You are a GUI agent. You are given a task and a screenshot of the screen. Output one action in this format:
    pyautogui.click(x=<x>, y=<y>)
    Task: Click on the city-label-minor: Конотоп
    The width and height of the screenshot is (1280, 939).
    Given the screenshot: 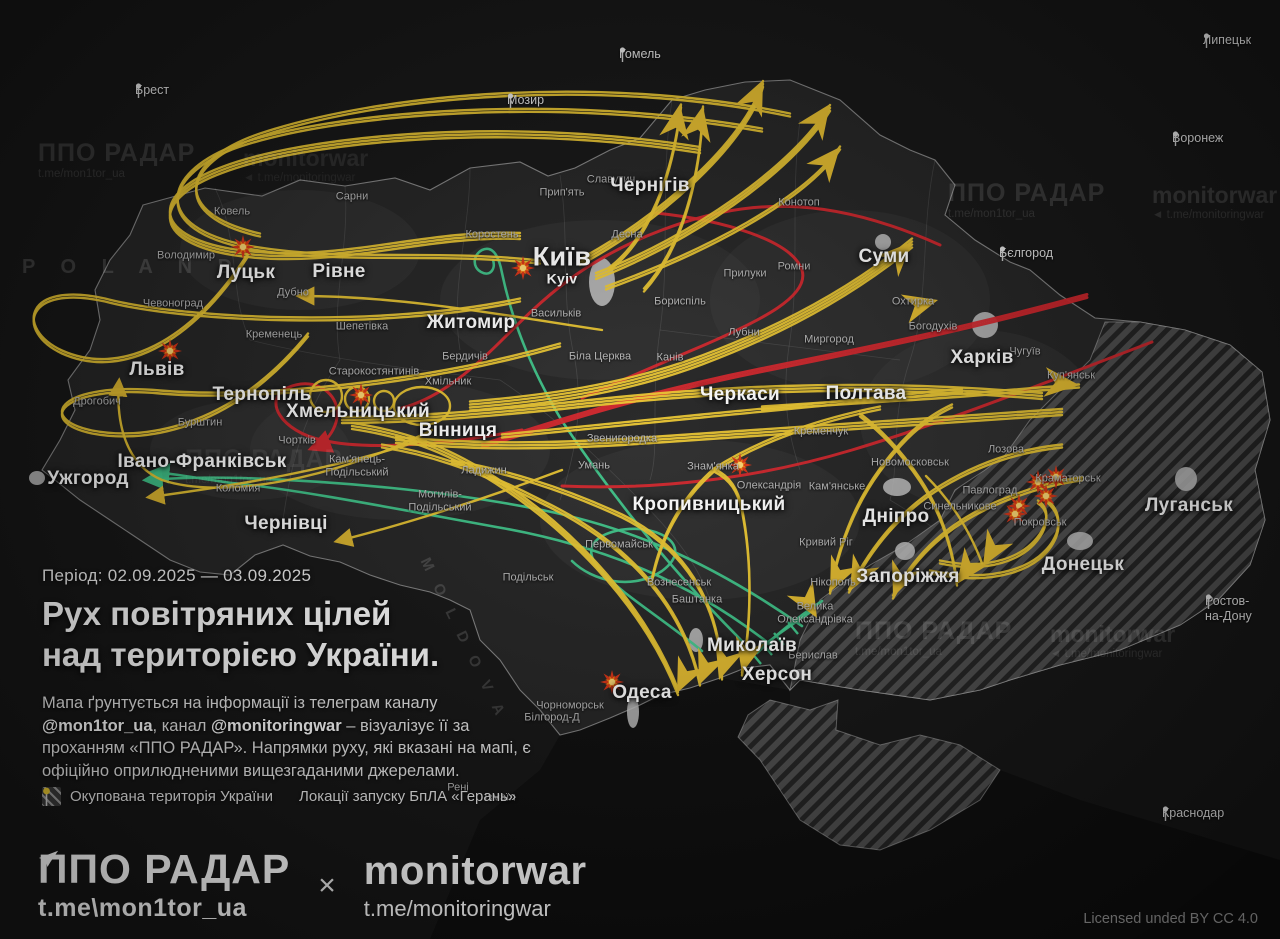 What is the action you would take?
    pyautogui.click(x=799, y=202)
    